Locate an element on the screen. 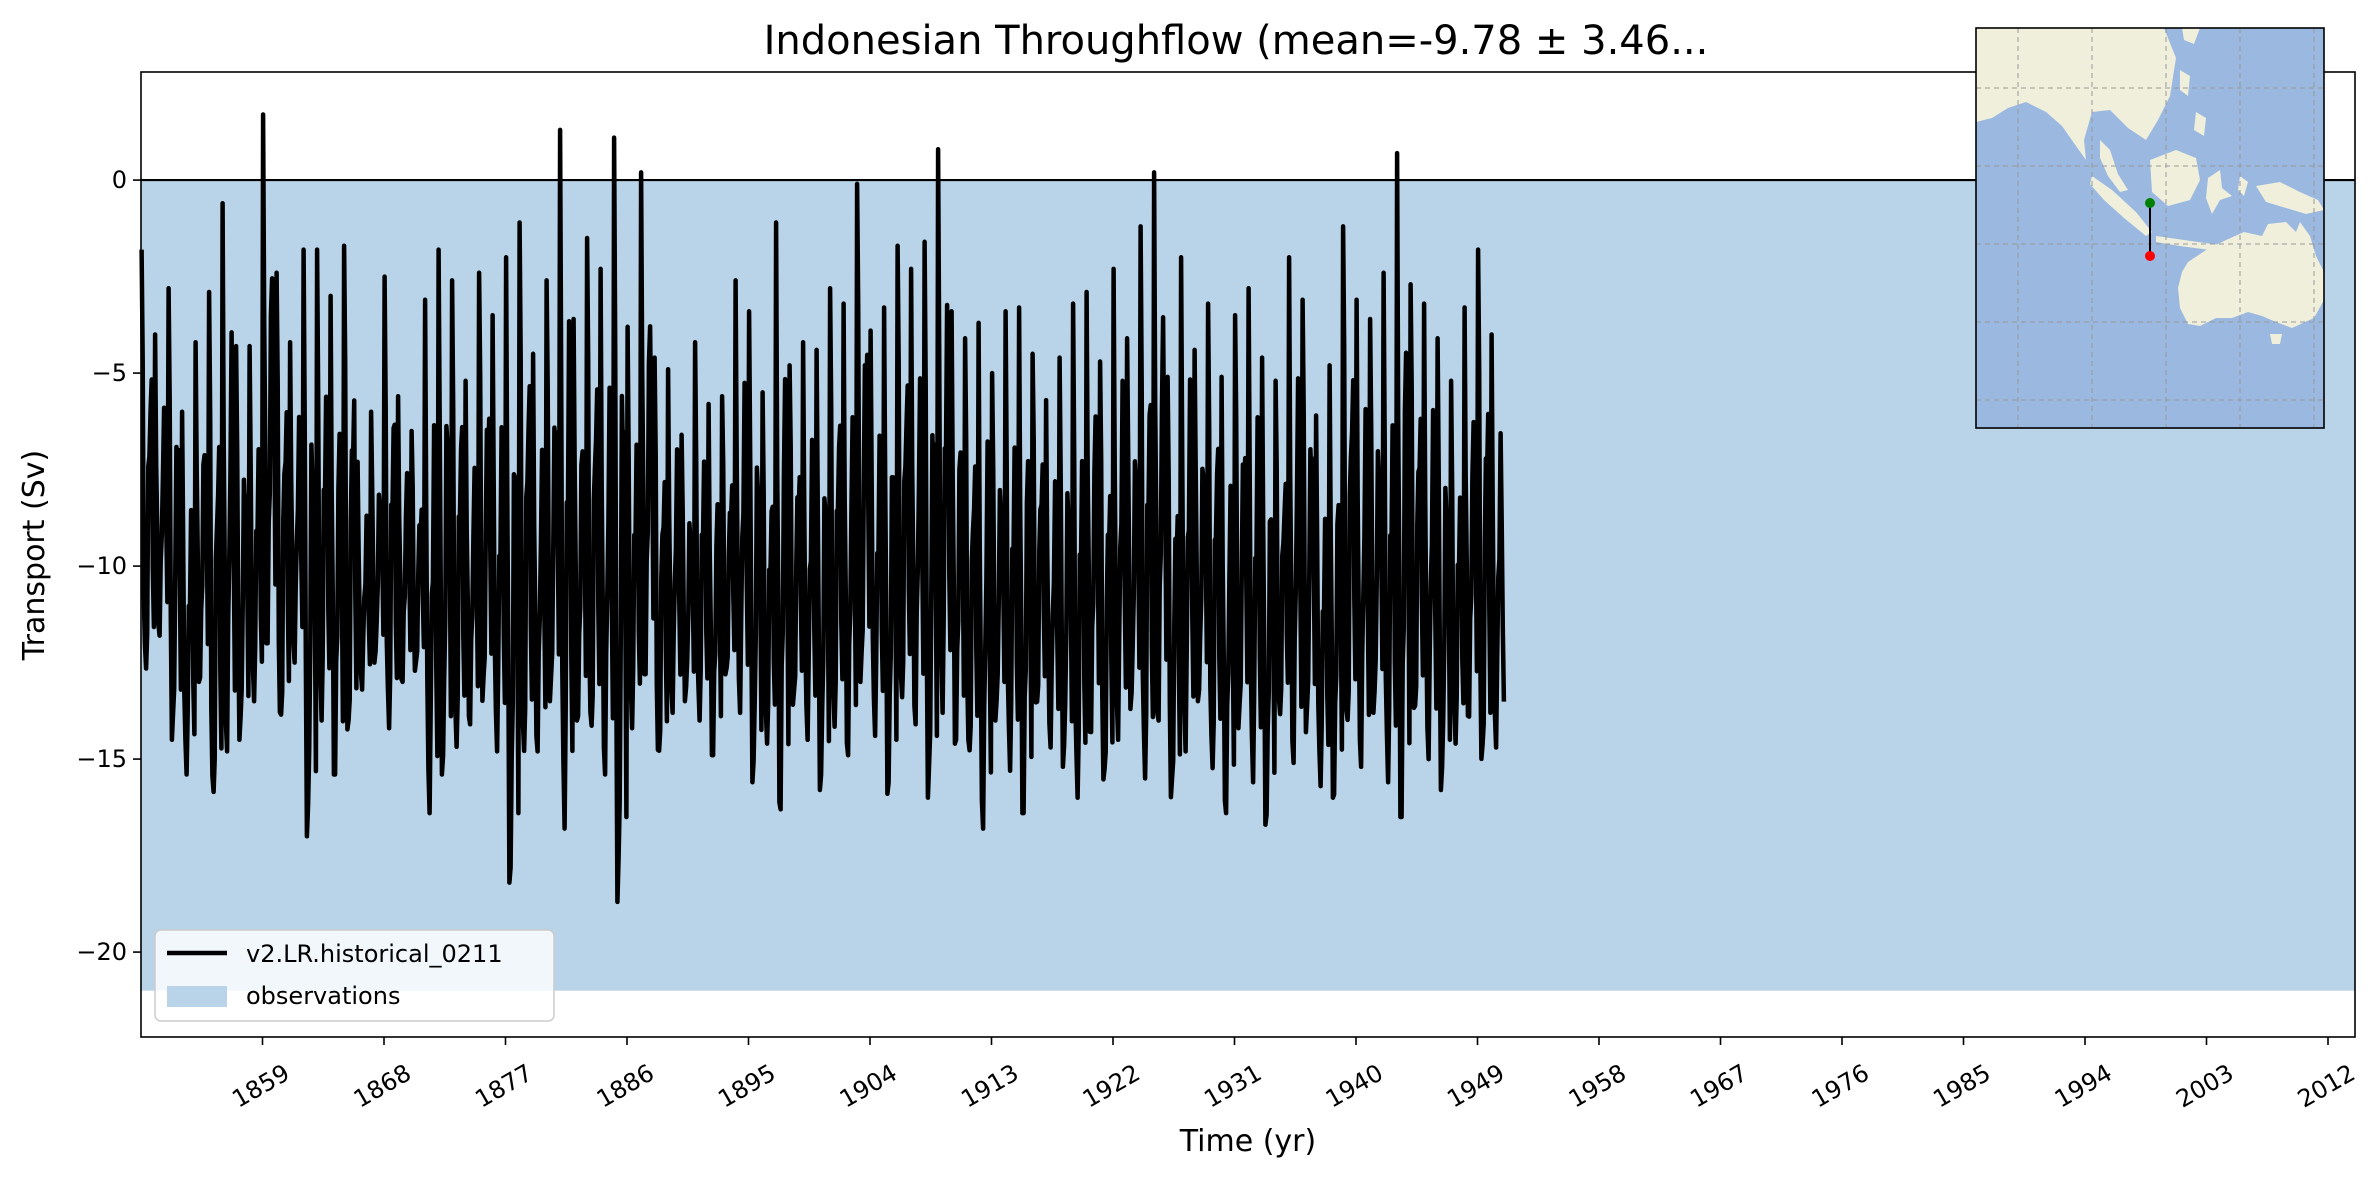 This screenshot has width=2375, height=1180. map-land-australia is located at coordinates (2251, 275).